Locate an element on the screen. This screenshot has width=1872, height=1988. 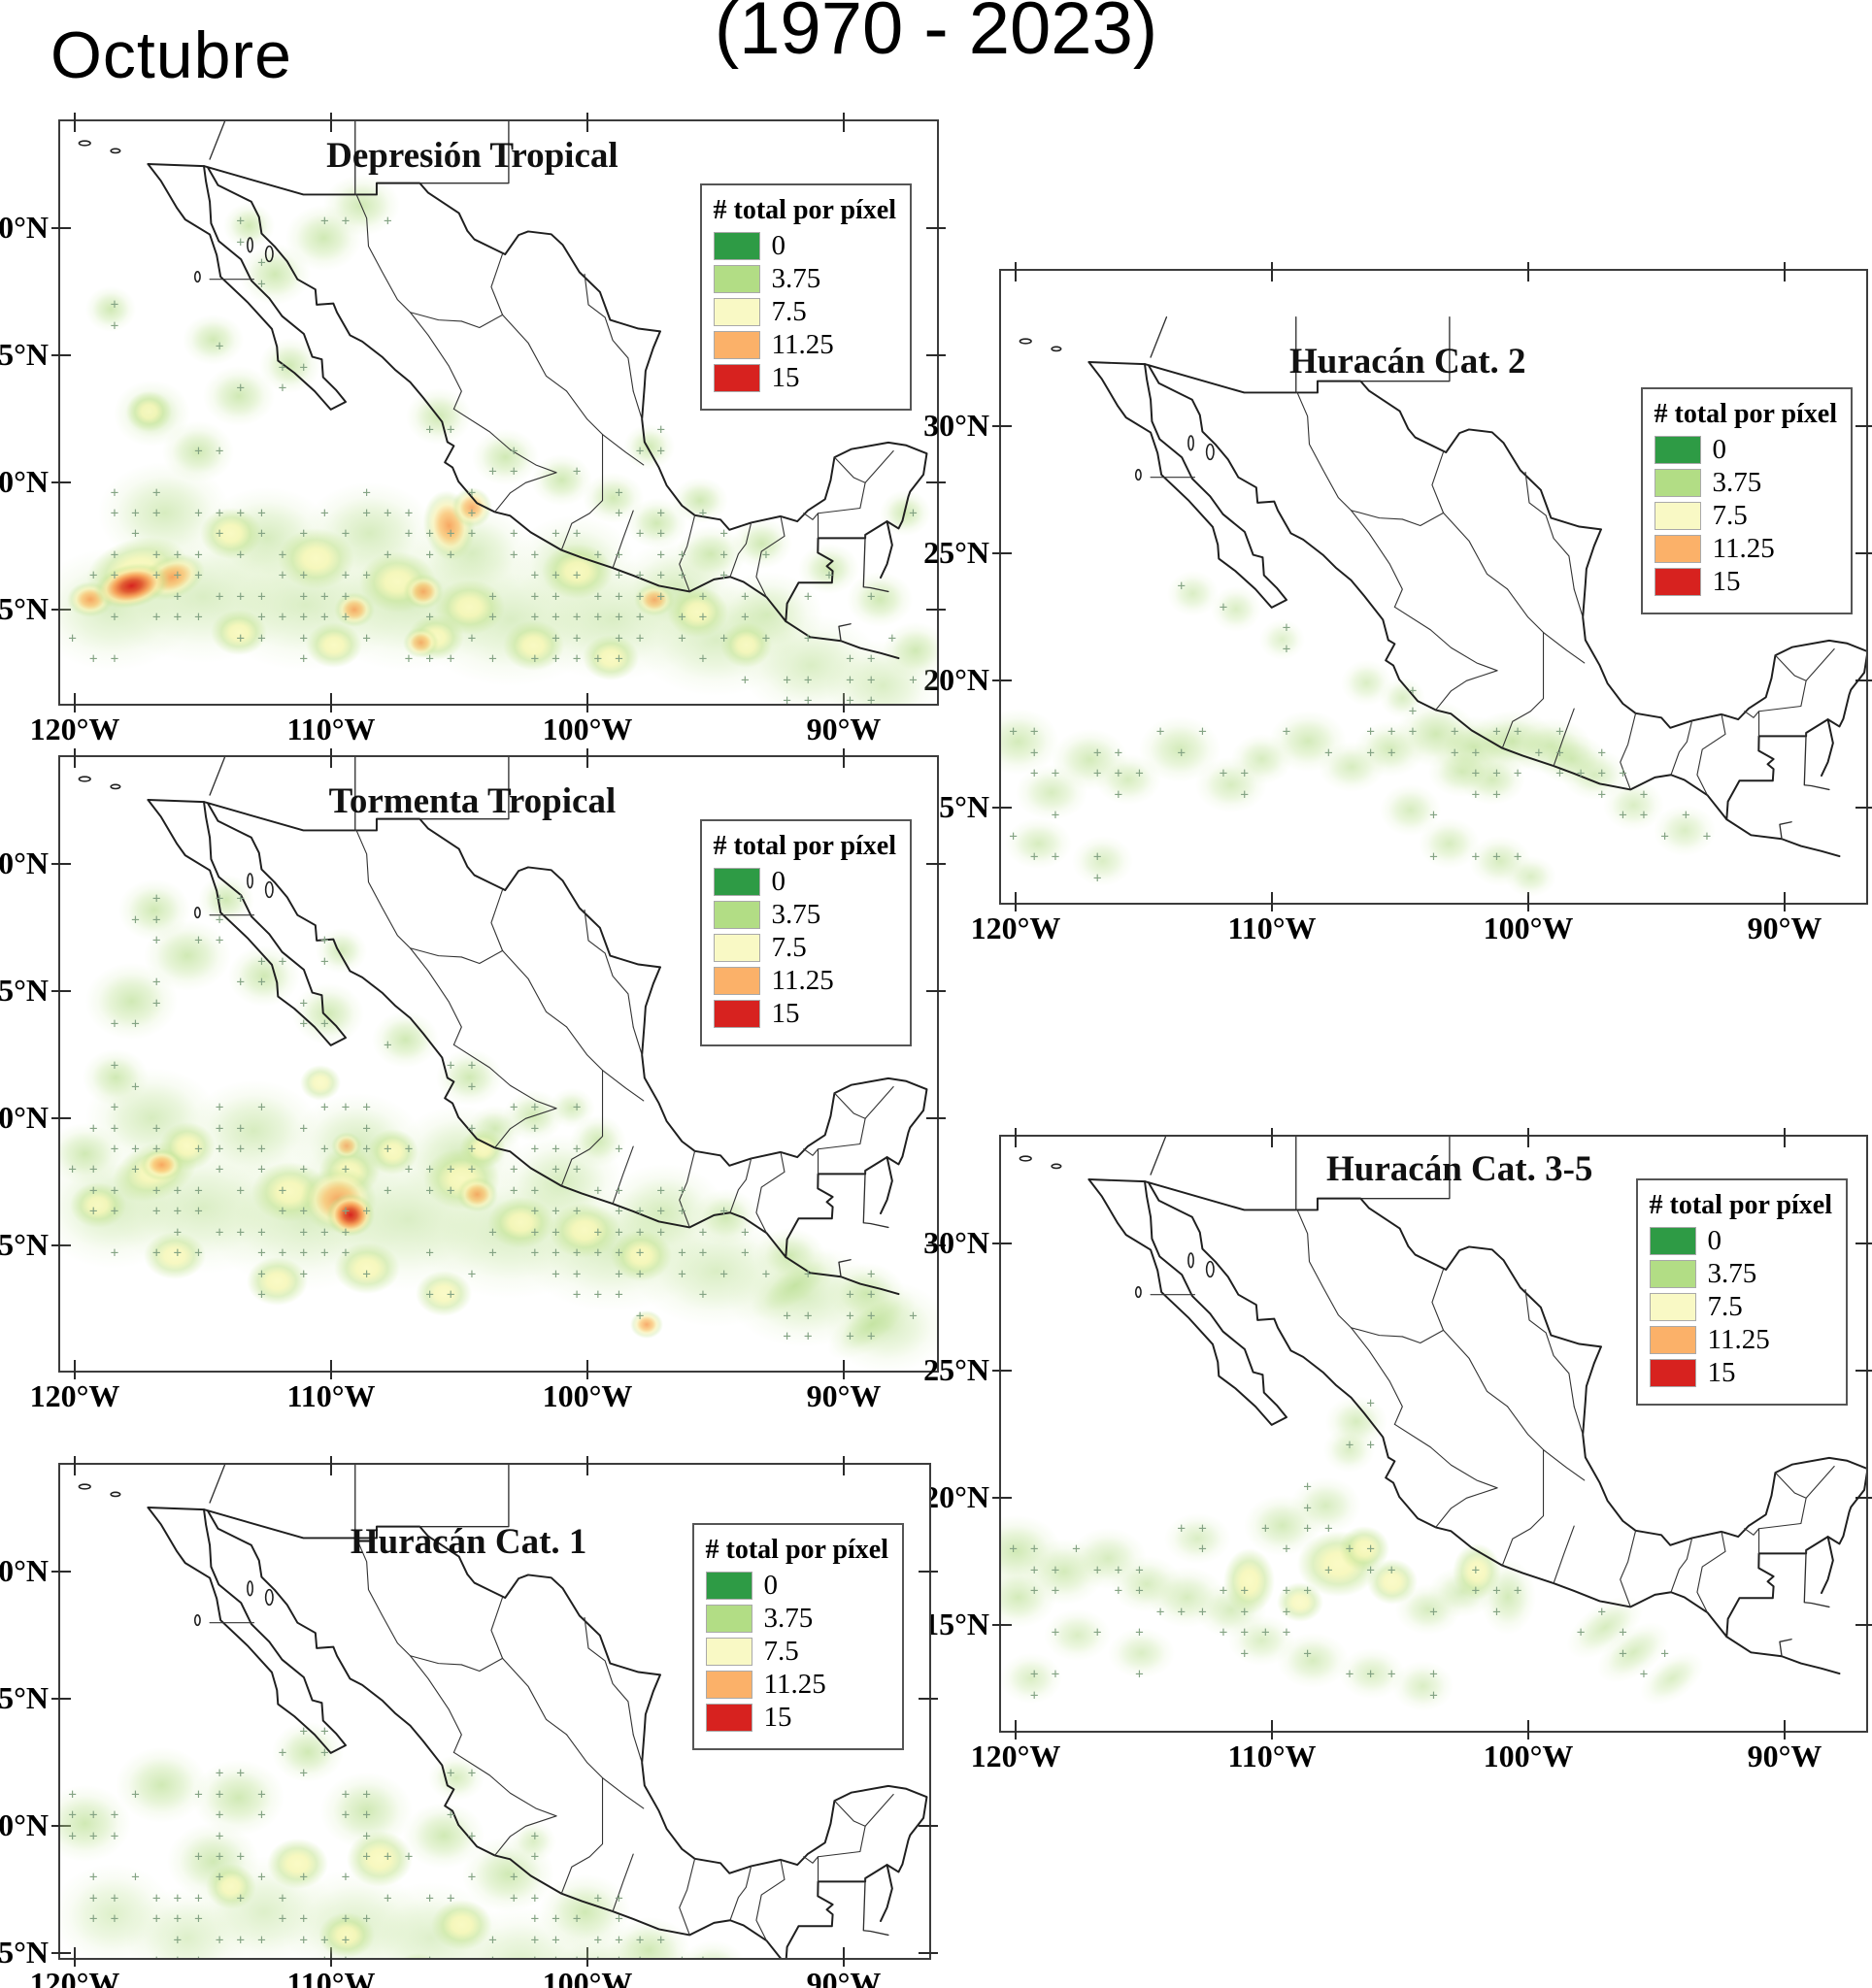
panel-title: Depresión Tropical is located at coordinates (472, 156).